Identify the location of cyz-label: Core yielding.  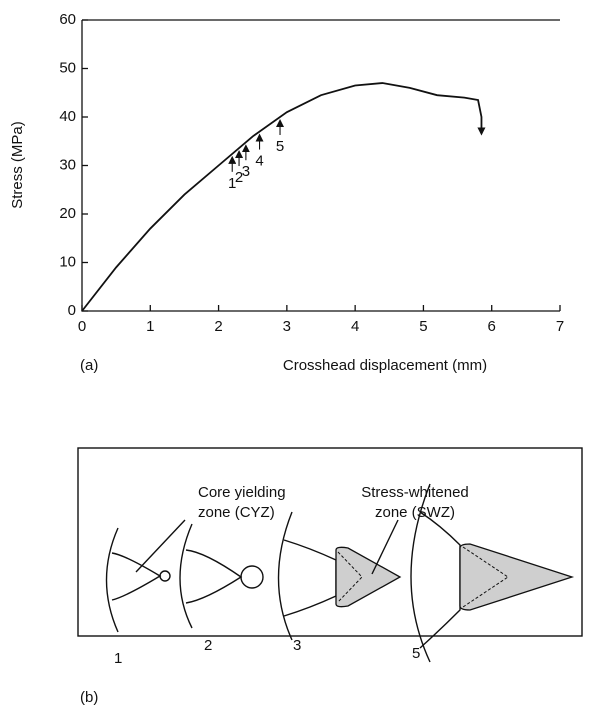
(242, 492).